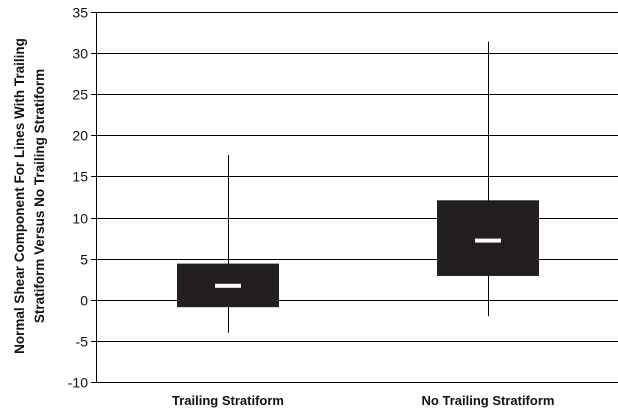 The image size is (618, 409). I want to click on y-tick-label: 25, so click(80, 95).